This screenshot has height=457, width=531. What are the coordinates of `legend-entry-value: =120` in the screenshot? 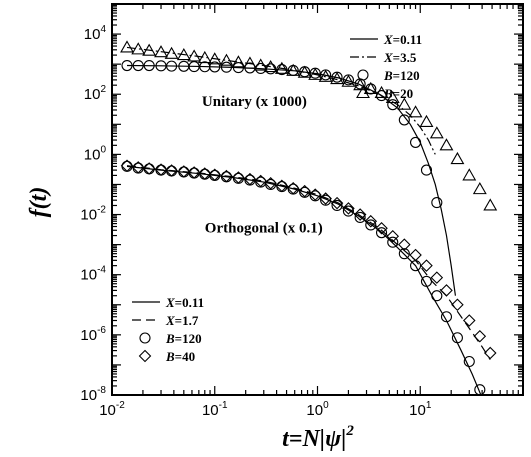 It's located at (188, 338).